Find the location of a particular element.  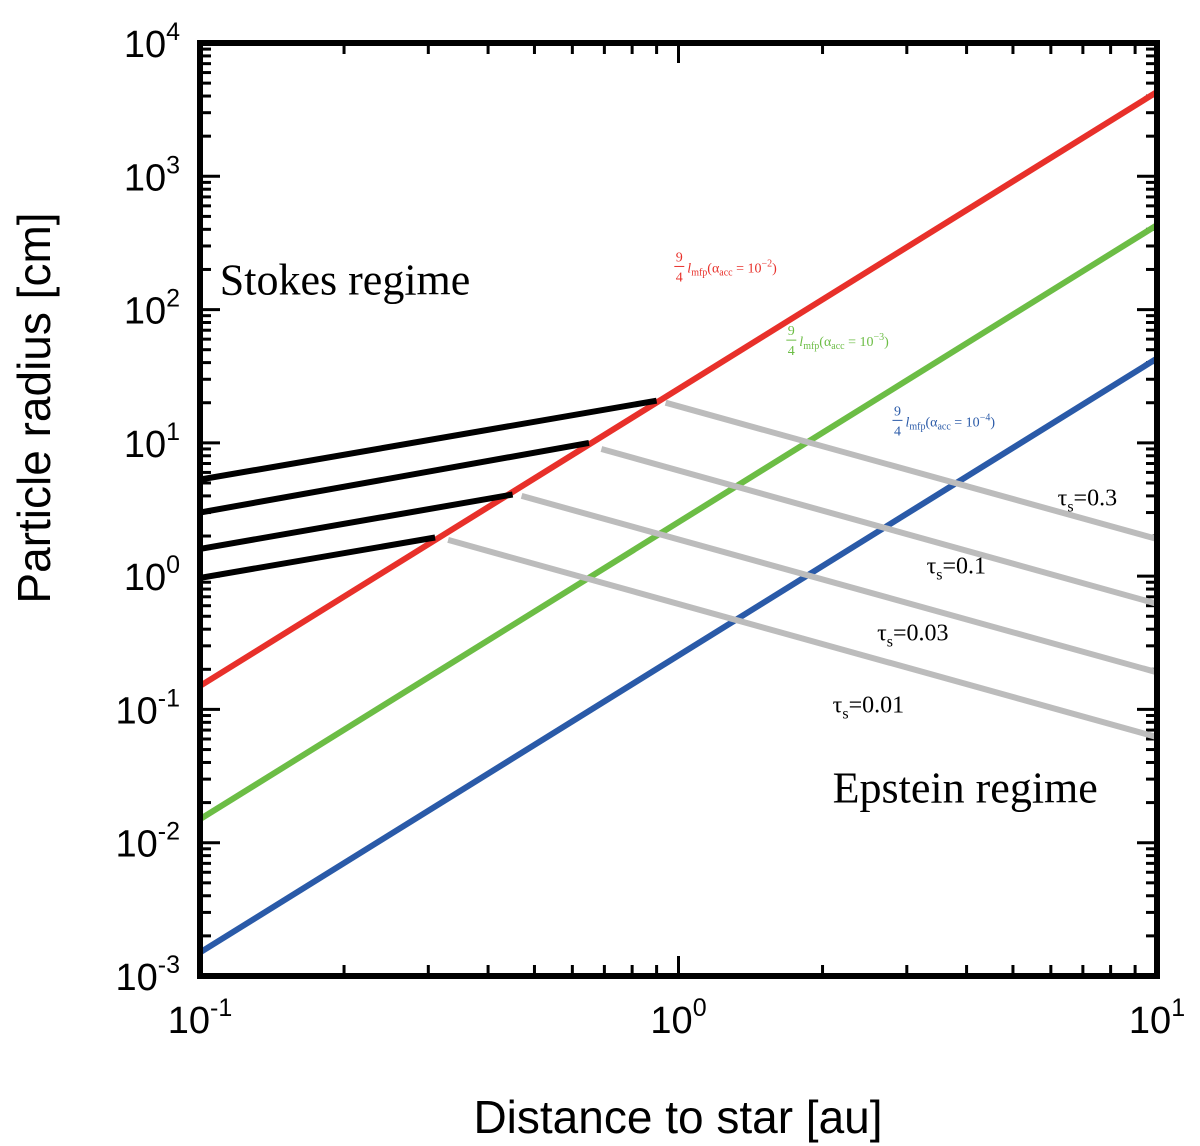

y-tick-label: 10⁻² is located at coordinates (147, 842).